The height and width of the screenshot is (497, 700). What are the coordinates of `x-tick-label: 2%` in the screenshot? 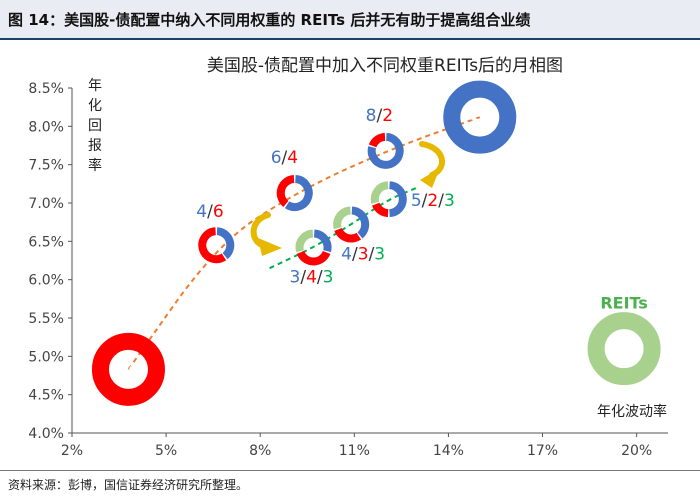 It's located at (72, 451).